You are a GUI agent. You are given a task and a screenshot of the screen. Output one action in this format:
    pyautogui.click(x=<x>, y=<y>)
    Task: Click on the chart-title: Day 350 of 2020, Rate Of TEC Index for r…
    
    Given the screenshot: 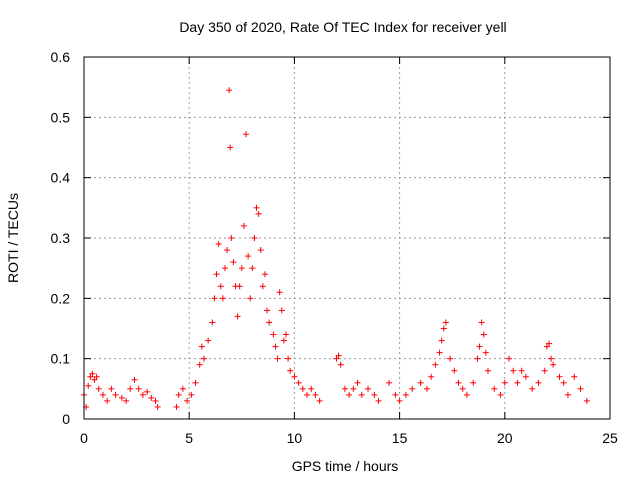 What is the action you would take?
    pyautogui.click(x=342, y=27)
    